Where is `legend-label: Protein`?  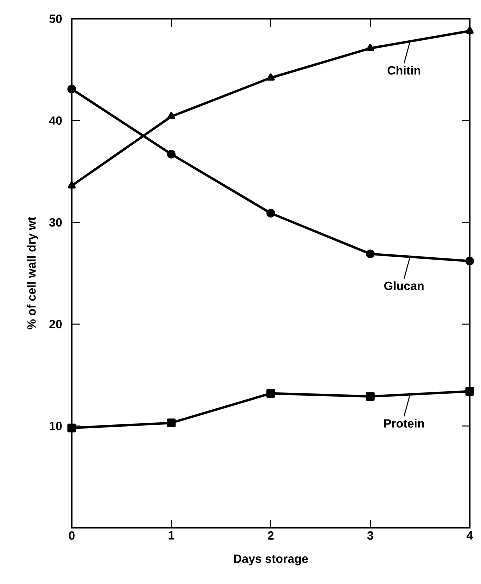
legend-label: Protein is located at coordinates (404, 423).